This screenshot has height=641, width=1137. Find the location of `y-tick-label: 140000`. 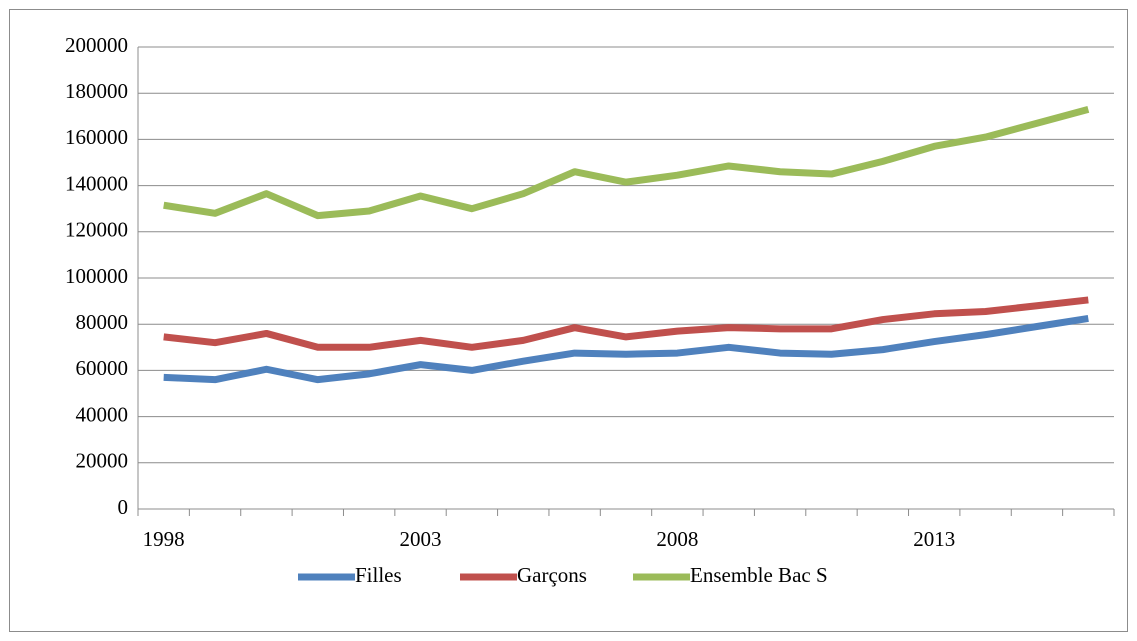

y-tick-label: 140000 is located at coordinates (96, 183).